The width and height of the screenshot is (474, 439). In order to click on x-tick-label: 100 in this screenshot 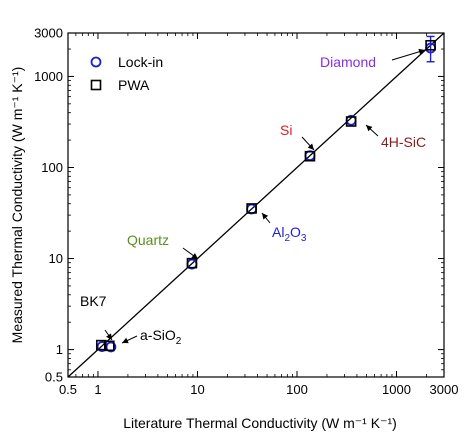, I will do `click(297, 389)`.